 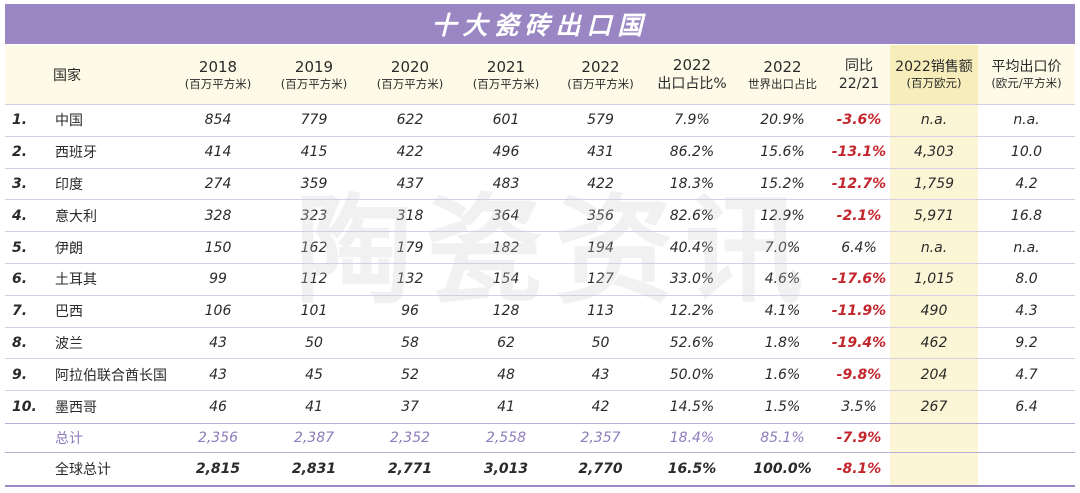 What do you see at coordinates (506, 407) in the screenshot?
I see `value-2021-cell: 41` at bounding box center [506, 407].